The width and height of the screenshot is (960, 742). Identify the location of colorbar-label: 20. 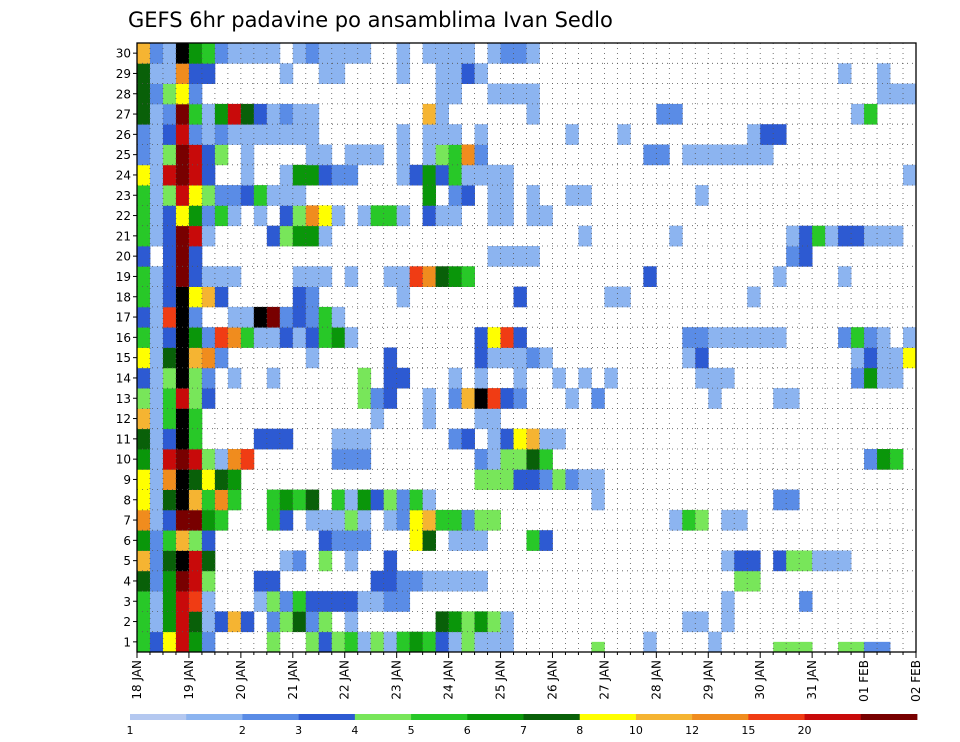
(805, 730).